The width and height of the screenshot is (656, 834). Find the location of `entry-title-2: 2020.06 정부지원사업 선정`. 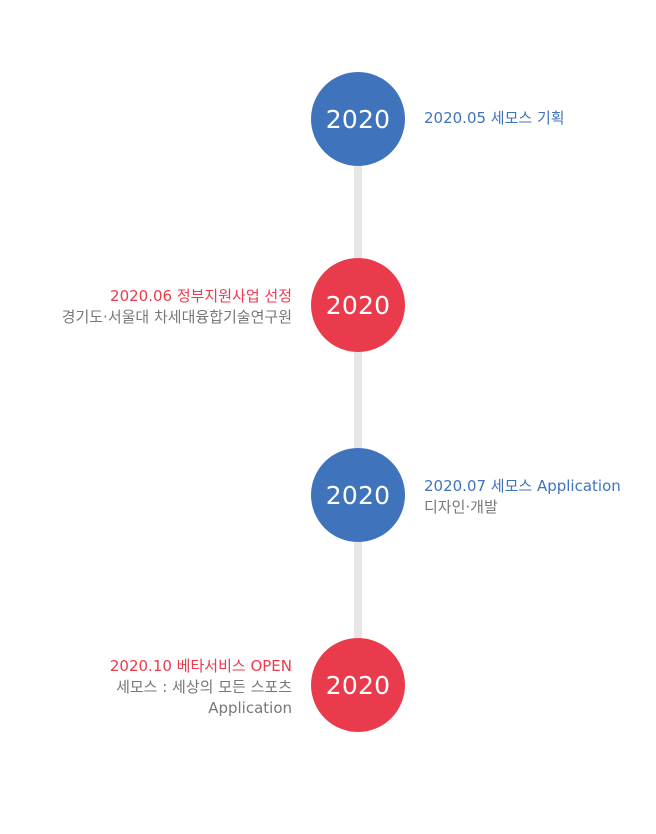

entry-title-2: 2020.06 정부지원사업 선정 is located at coordinates (201, 296).